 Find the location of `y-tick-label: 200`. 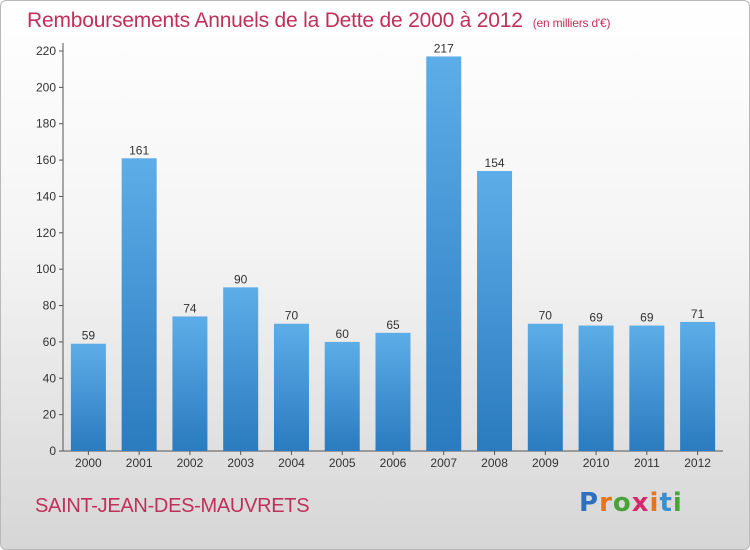

y-tick-label: 200 is located at coordinates (46, 87).